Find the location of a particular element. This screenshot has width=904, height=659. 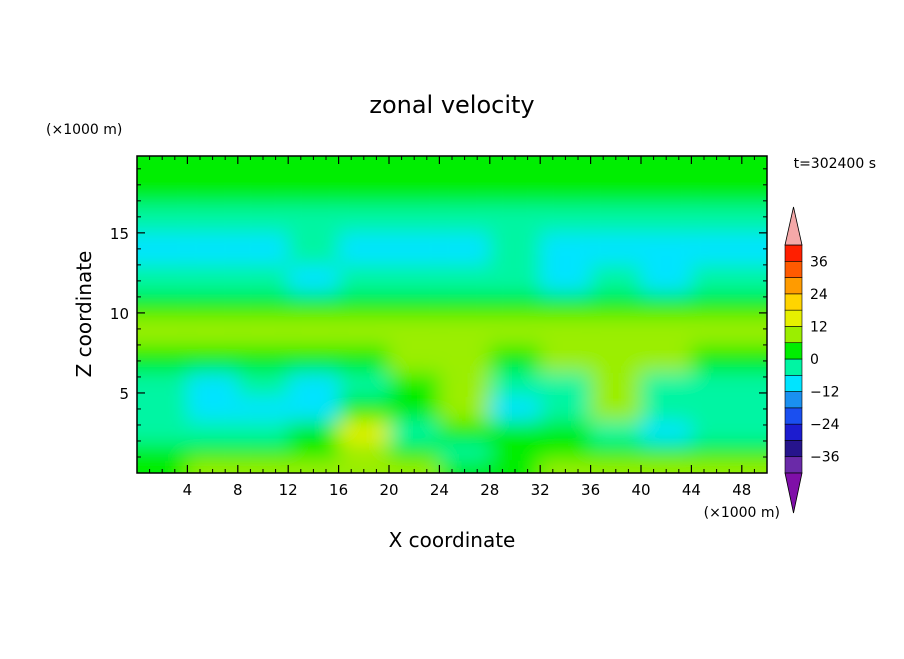

colorbar-tick-label: 36 is located at coordinates (819, 262).